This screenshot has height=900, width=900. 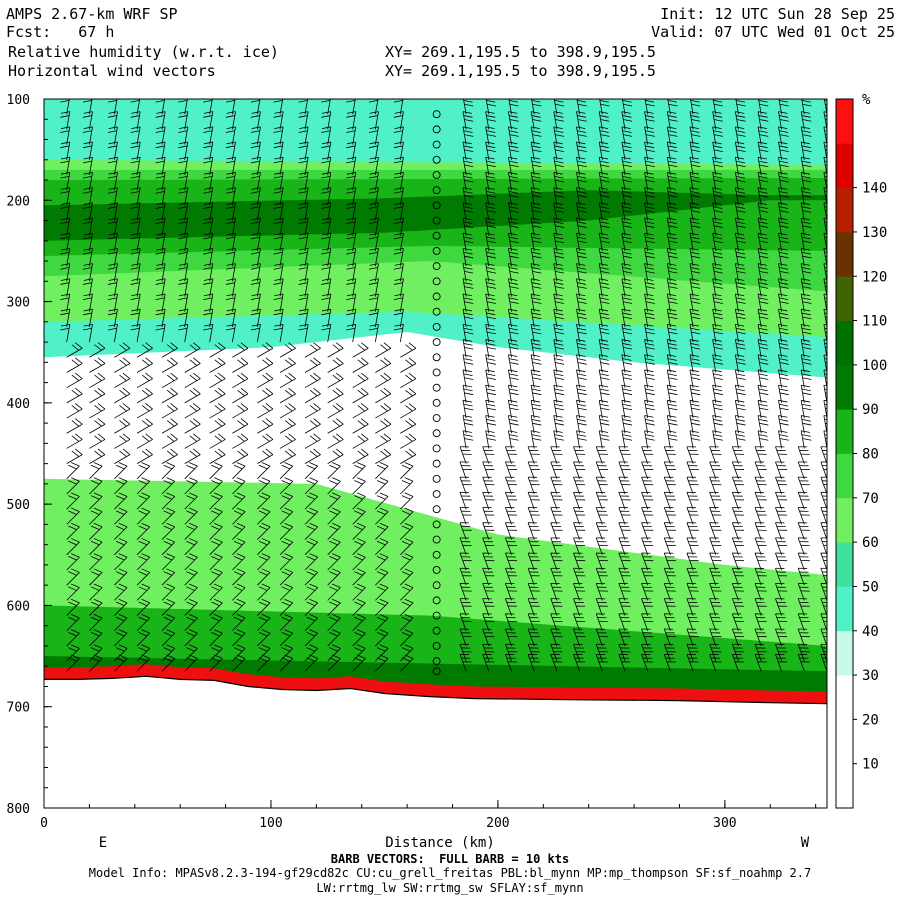 What do you see at coordinates (435, 684) in the screenshot?
I see `rh-layer-surface-supersaturated` at bounding box center [435, 684].